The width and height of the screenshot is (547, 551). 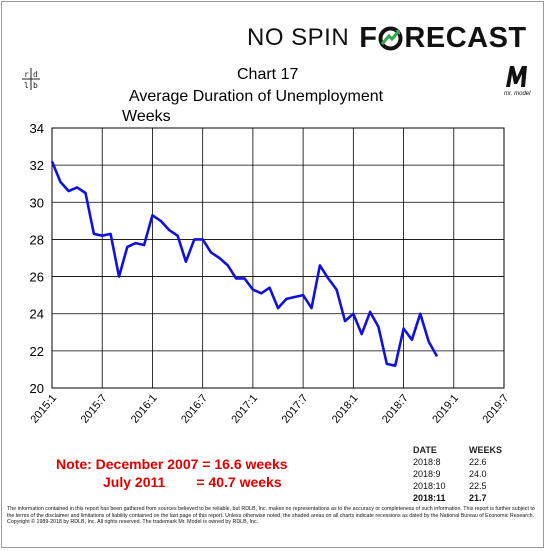 What do you see at coordinates (37, 165) in the screenshot?
I see `y-tick-label: 32` at bounding box center [37, 165].